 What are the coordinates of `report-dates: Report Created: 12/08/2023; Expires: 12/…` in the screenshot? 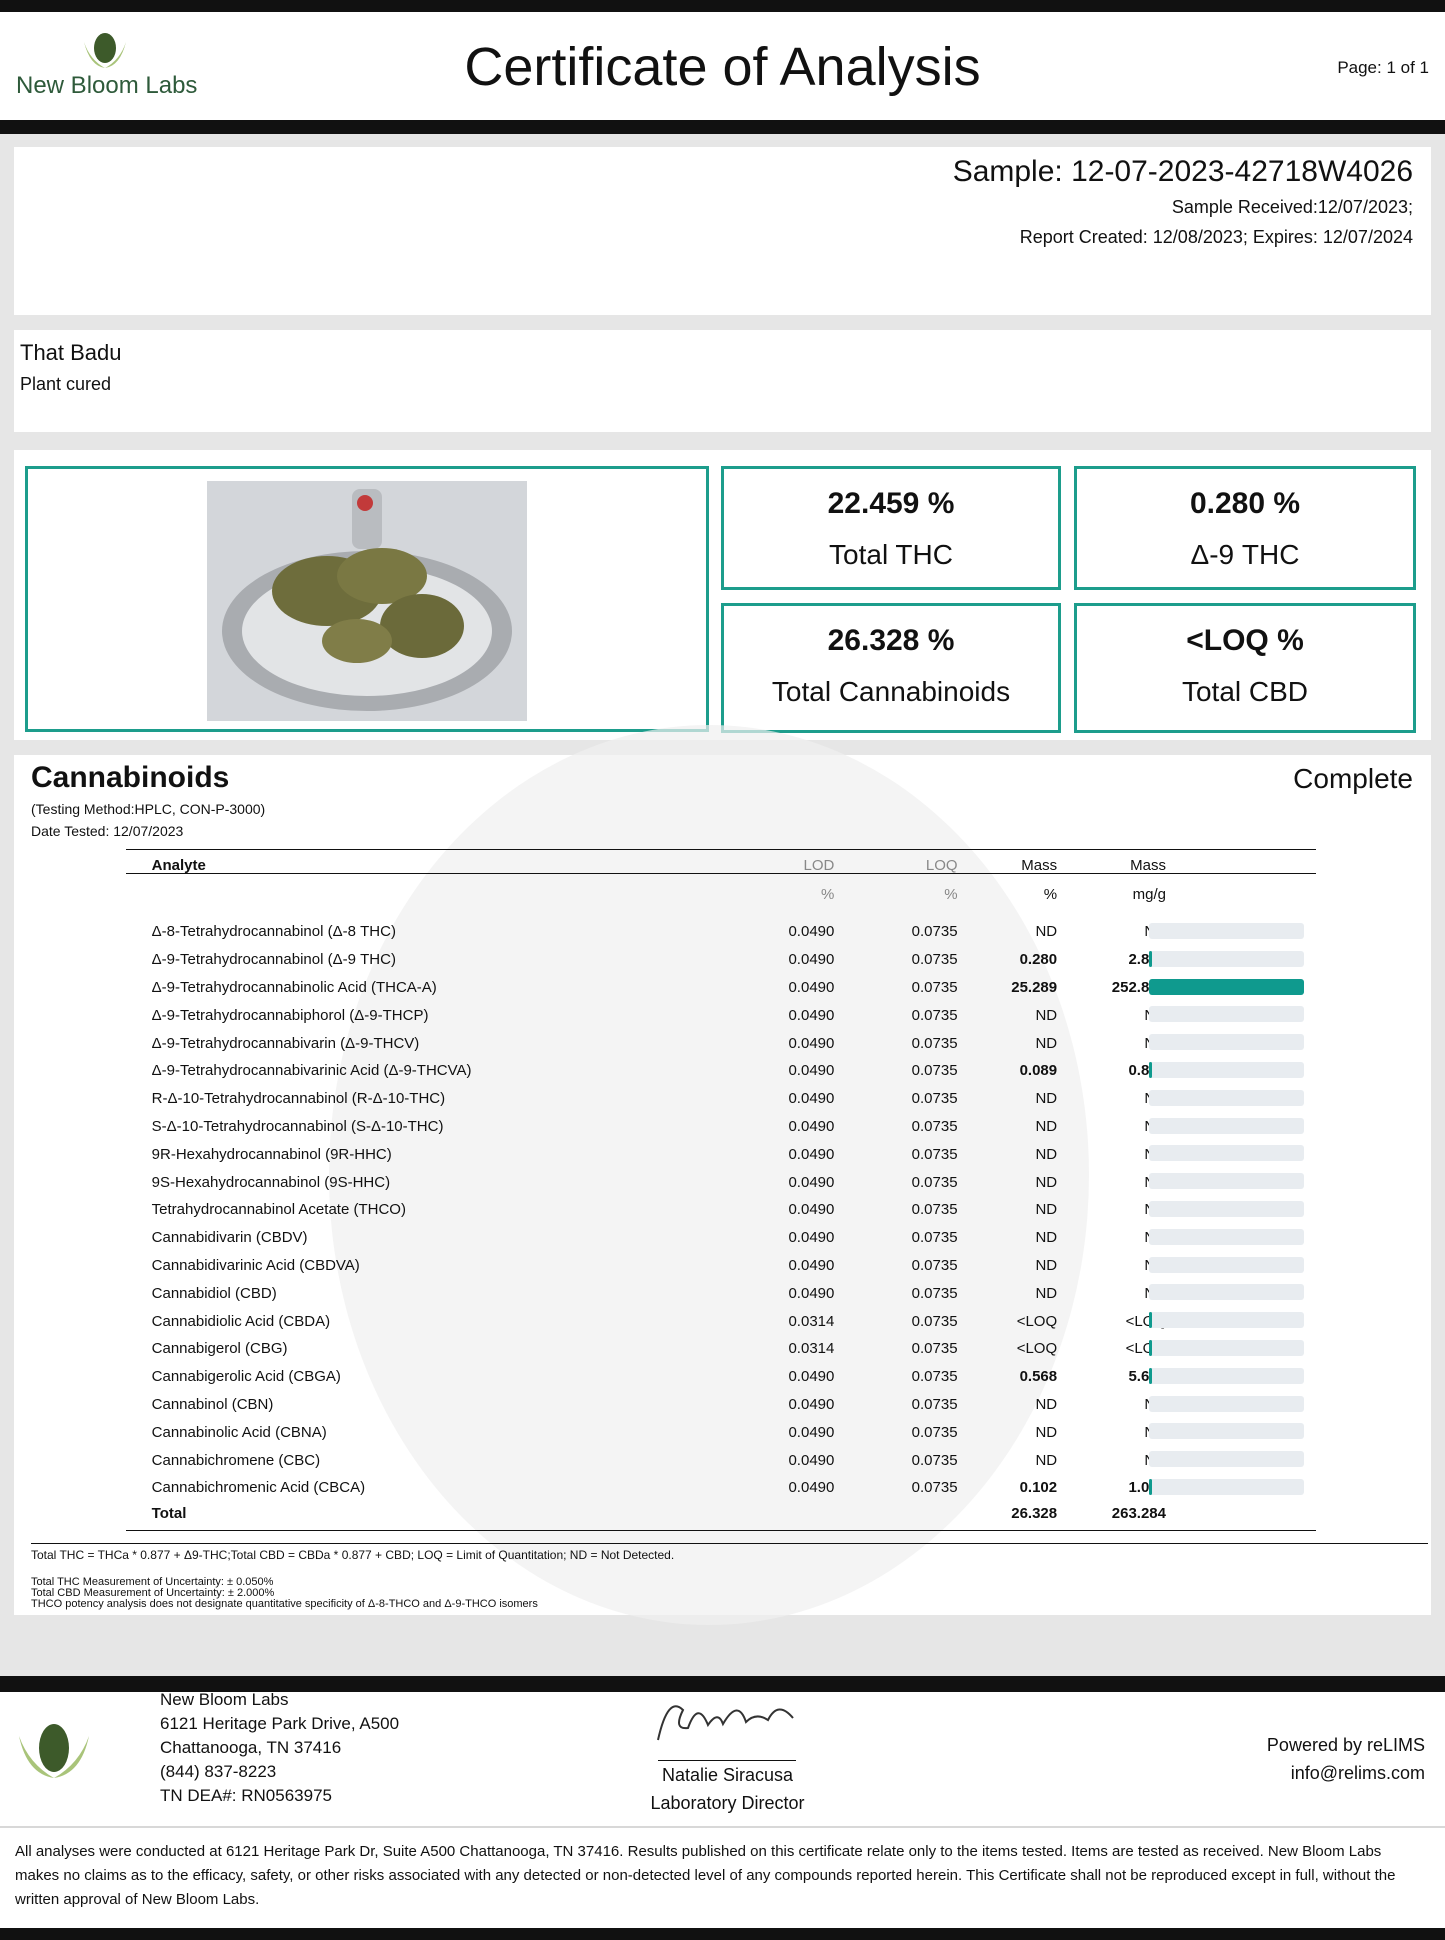 It's located at (1216, 237).